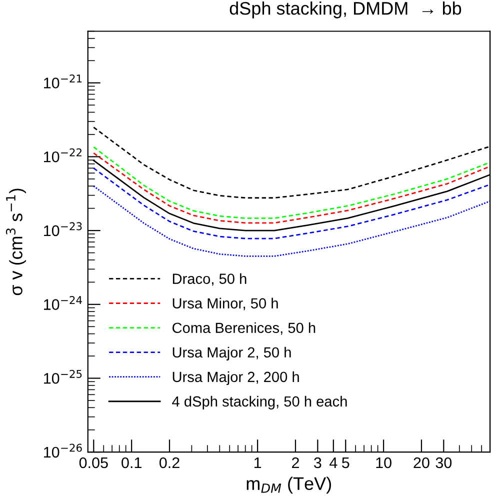  Describe the element at coordinates (346, 463) in the screenshot. I see `x-tick-label: 5` at that location.